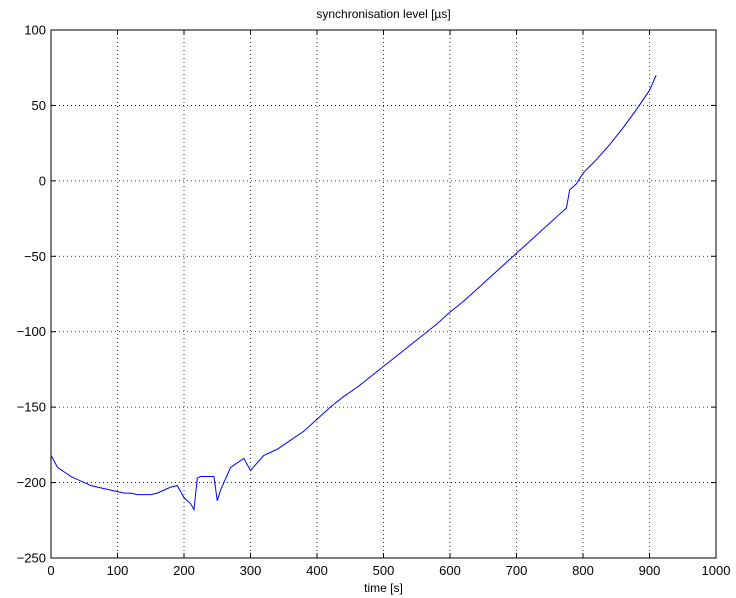 The height and width of the screenshot is (598, 736). Describe the element at coordinates (716, 570) in the screenshot. I see `x-tick-label: 1000` at that location.